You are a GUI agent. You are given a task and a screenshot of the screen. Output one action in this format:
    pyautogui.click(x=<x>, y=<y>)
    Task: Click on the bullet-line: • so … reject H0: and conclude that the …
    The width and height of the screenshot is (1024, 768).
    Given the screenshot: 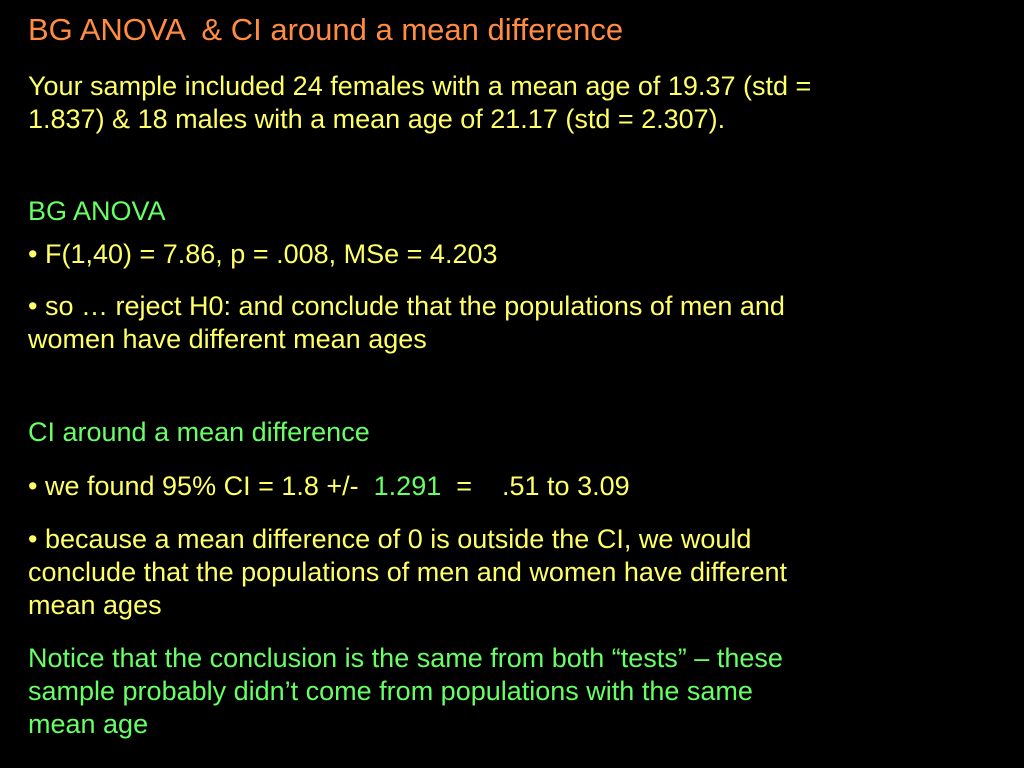 What is the action you would take?
    pyautogui.click(x=406, y=306)
    